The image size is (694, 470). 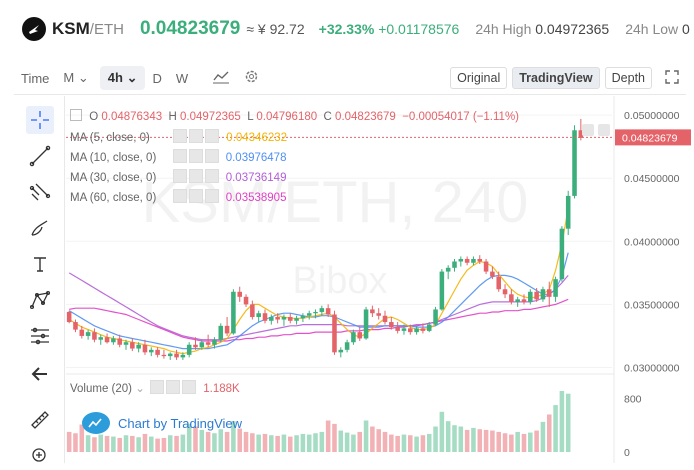 What do you see at coordinates (40, 264) in the screenshot?
I see `text-tool-icon` at bounding box center [40, 264].